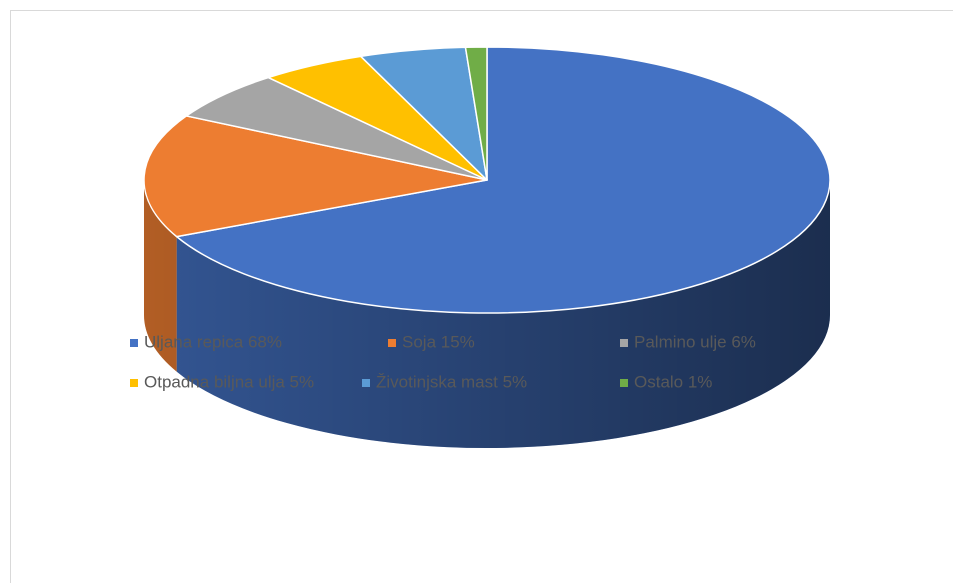 This screenshot has height=583, width=953. What do you see at coordinates (673, 381) in the screenshot?
I see `legend-label: Ostalo 1%` at bounding box center [673, 381].